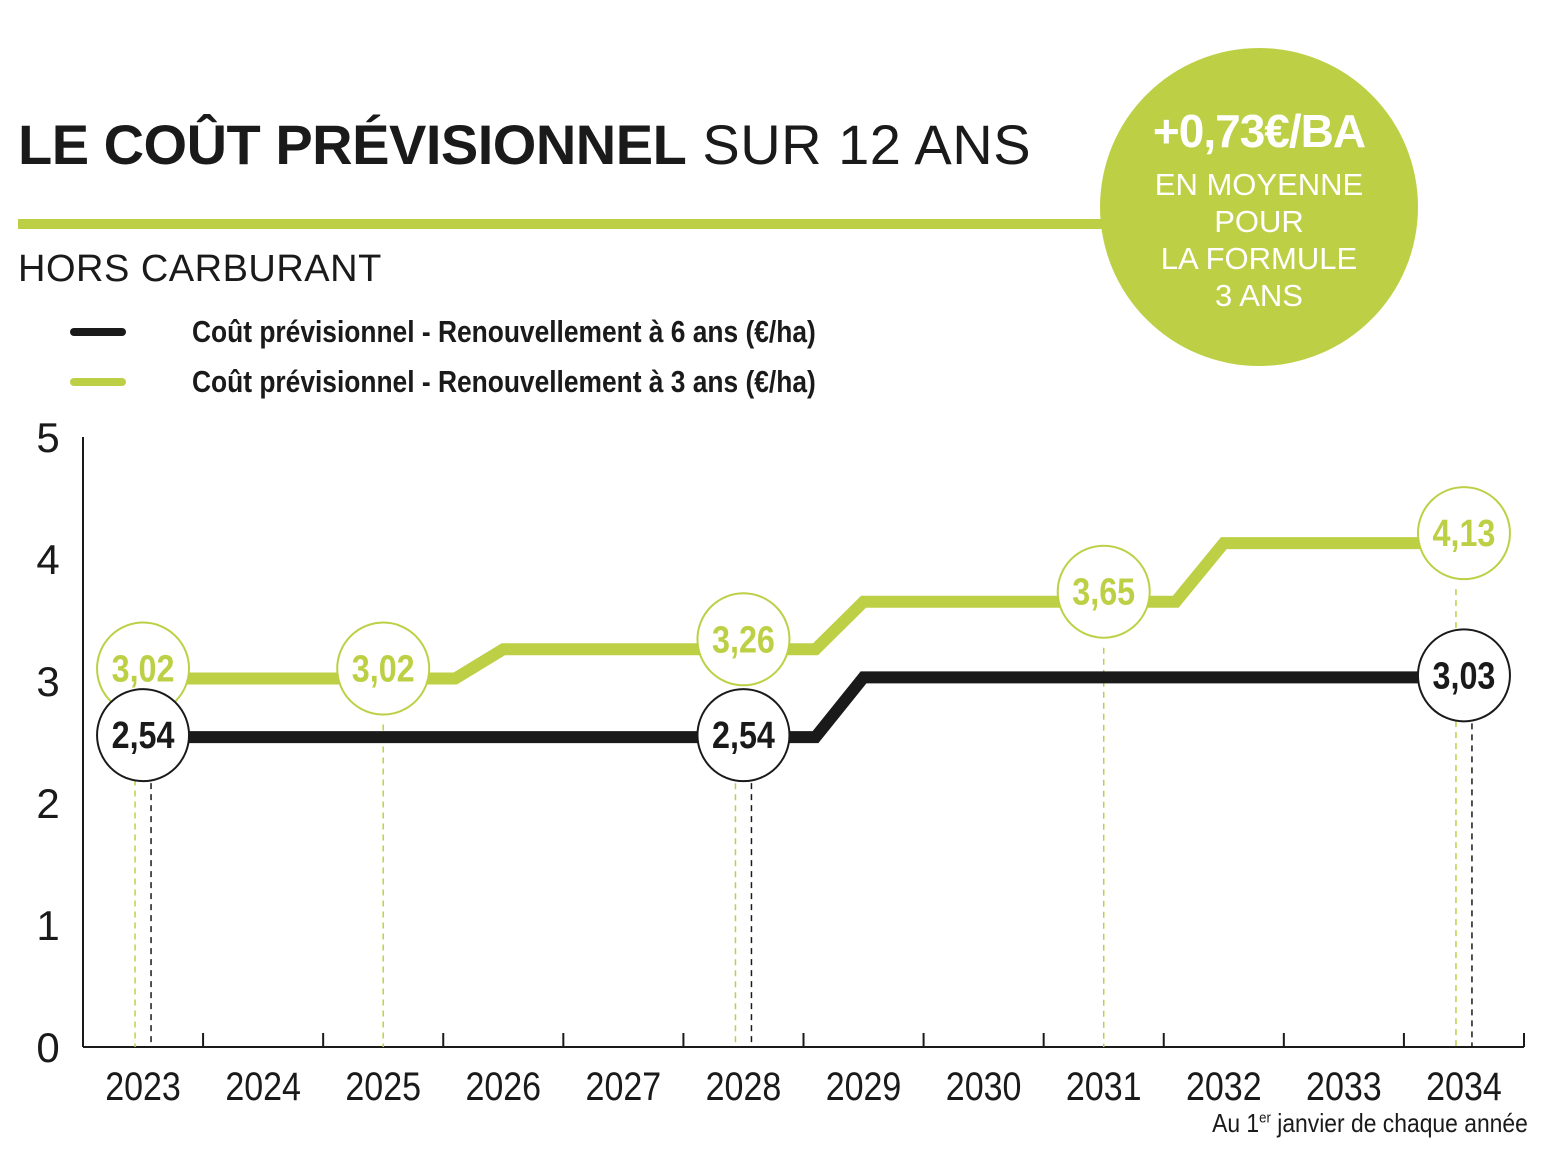 The height and width of the screenshot is (1176, 1548). Describe the element at coordinates (1259, 240) in the screenshot. I see `badge-text: EN MOYENNE POUR LA FORMULE 3 ANS` at that location.